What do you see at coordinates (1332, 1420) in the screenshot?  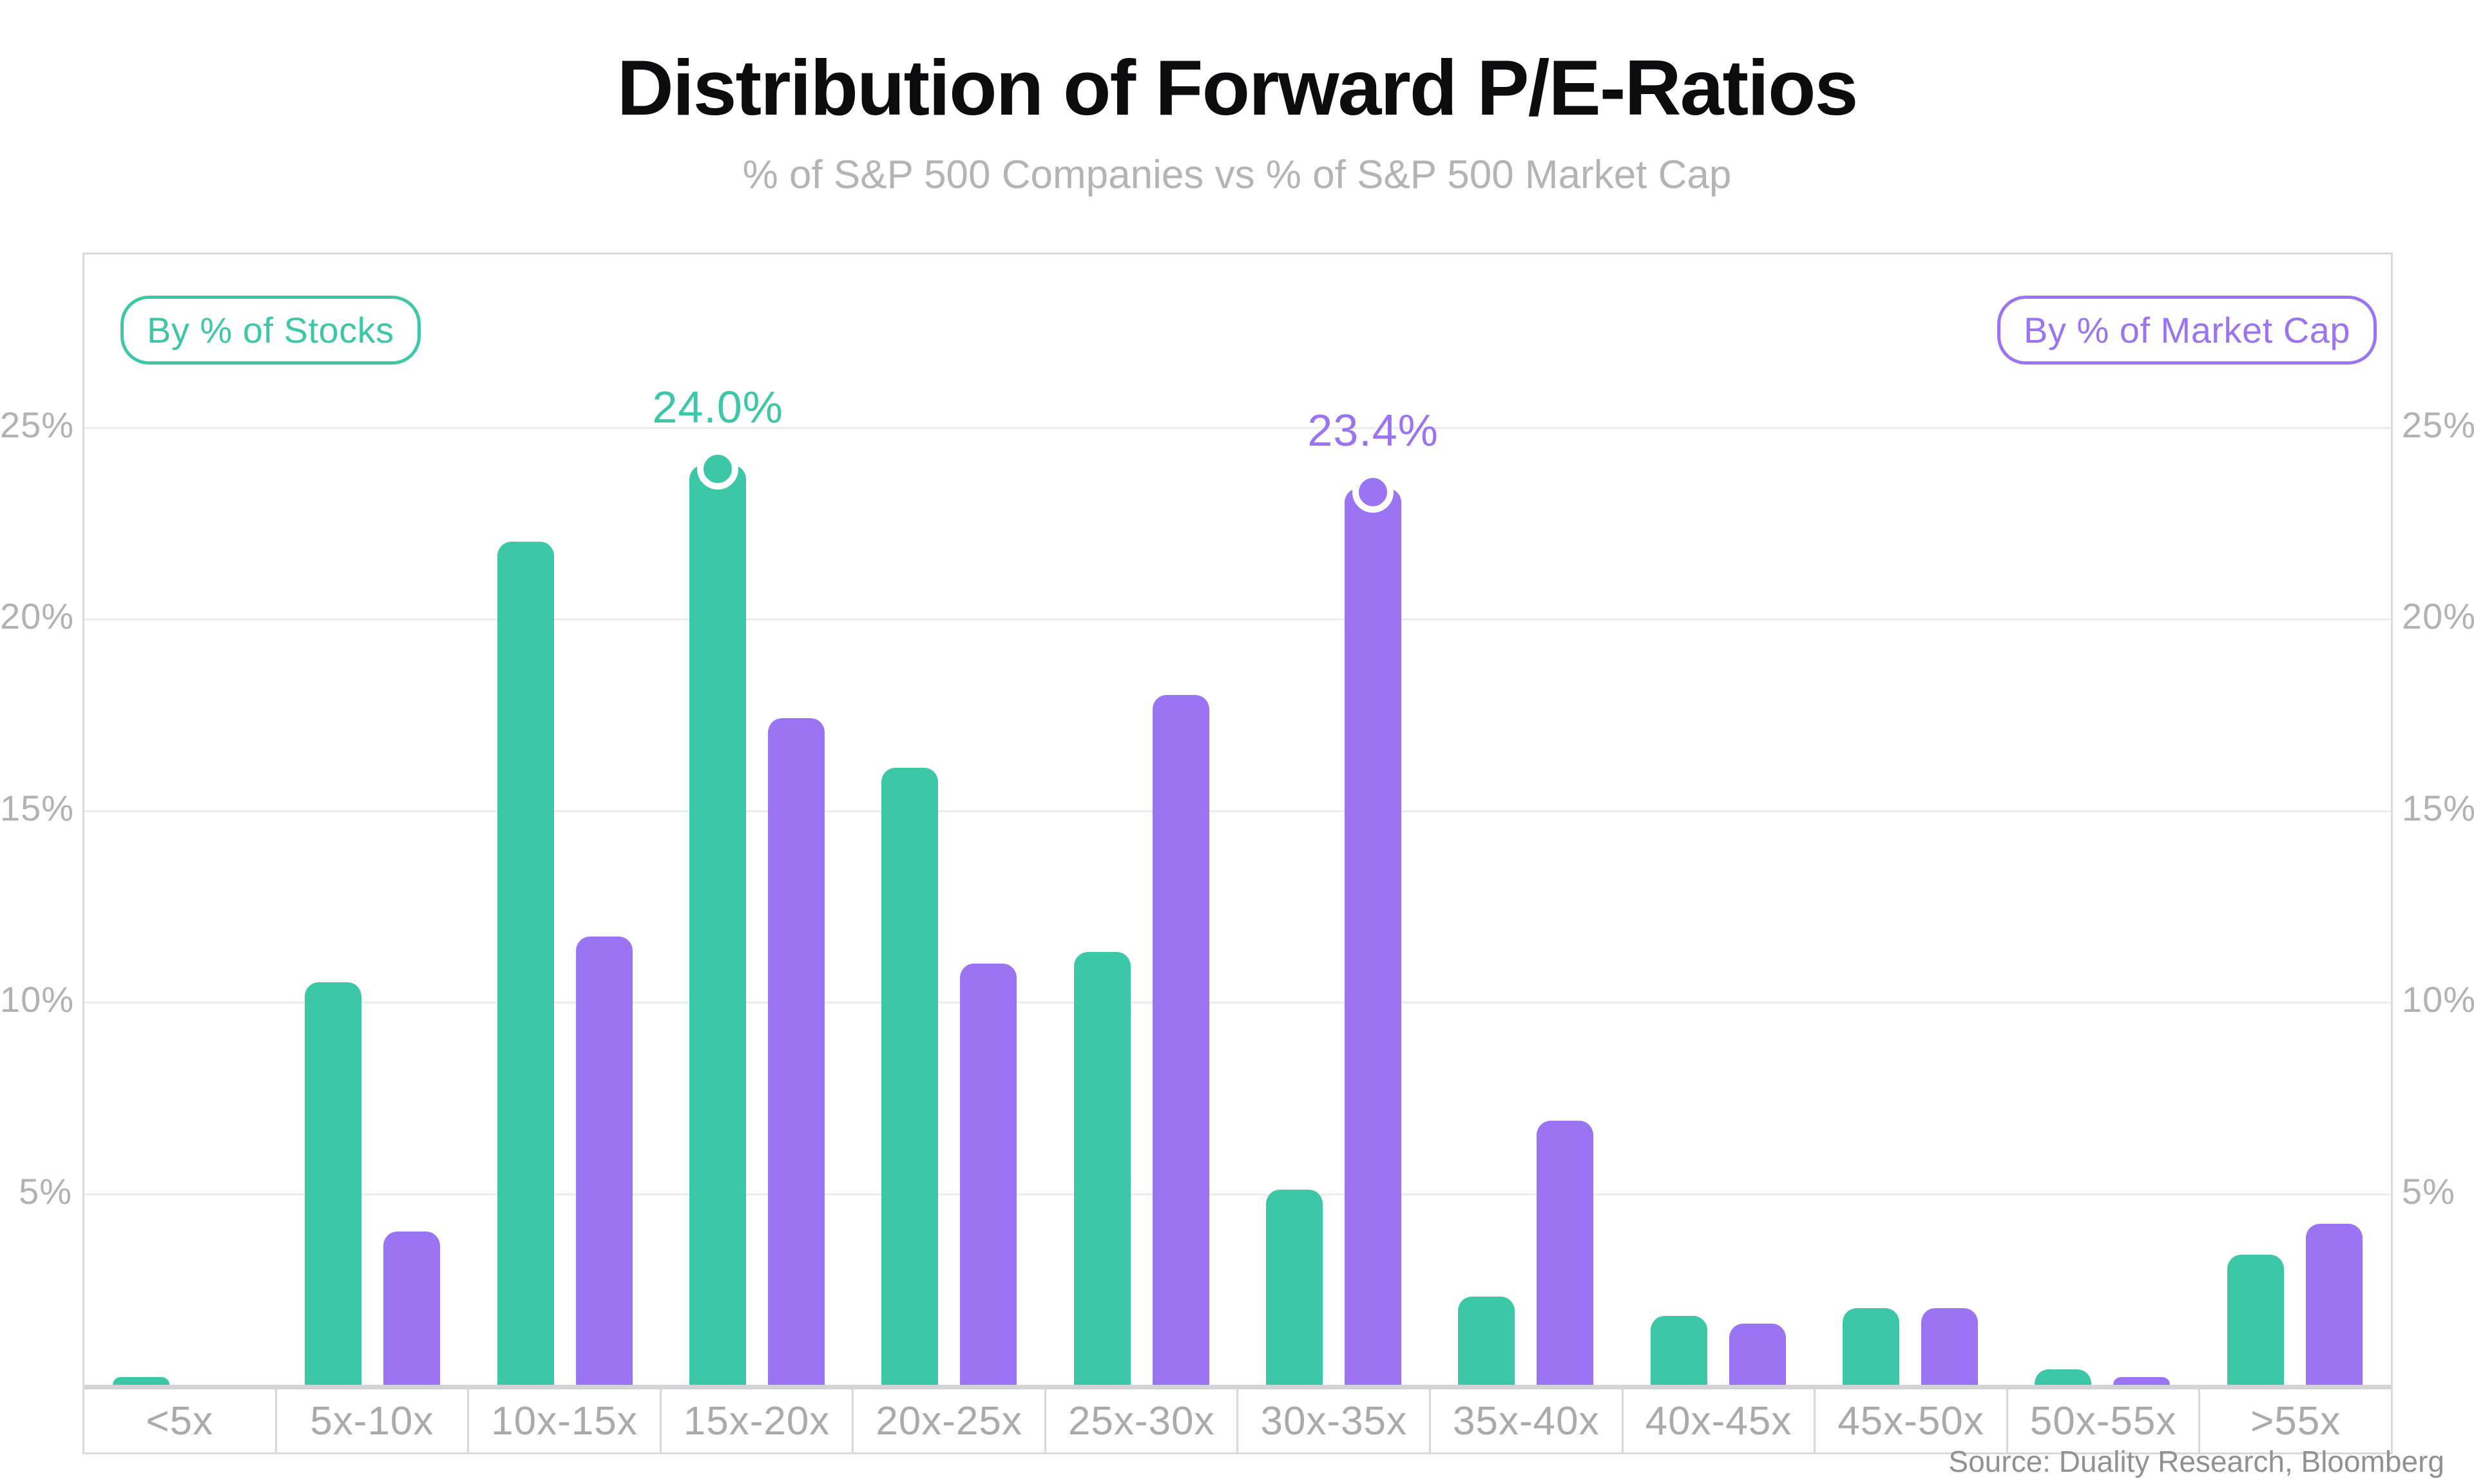 I see `x-tick-30x-35x: 30x-35x` at bounding box center [1332, 1420].